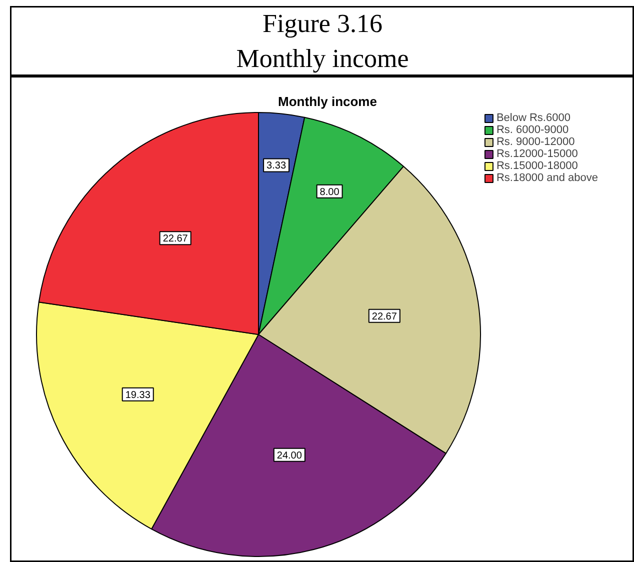  I want to click on data-label: 19.33, so click(138, 395).